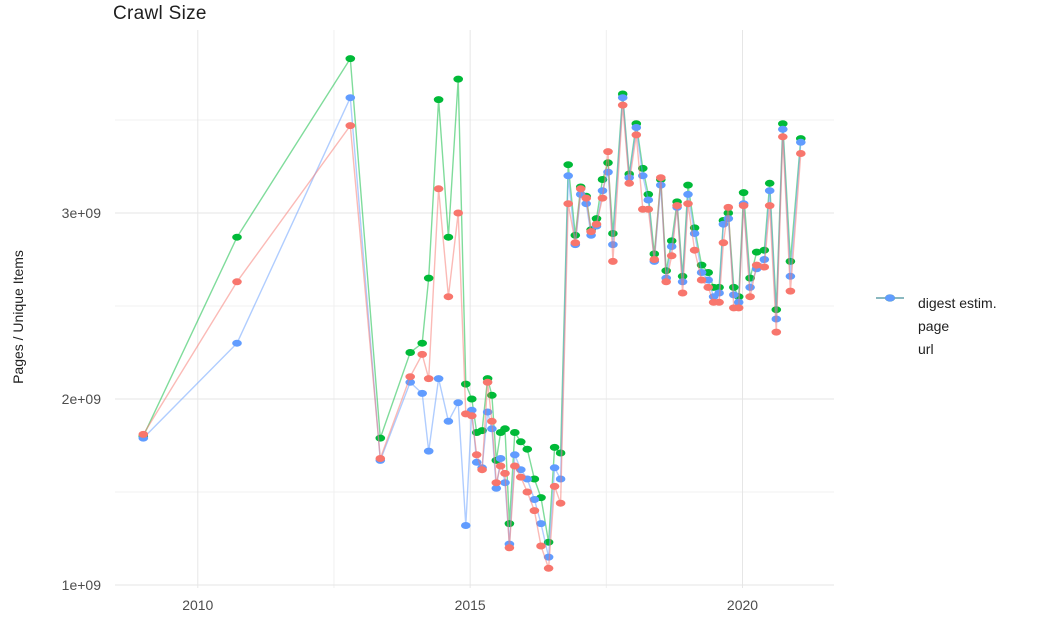 The width and height of the screenshot is (1059, 639). What do you see at coordinates (742, 605) in the screenshot?
I see `x-tick-label: 2020` at bounding box center [742, 605].